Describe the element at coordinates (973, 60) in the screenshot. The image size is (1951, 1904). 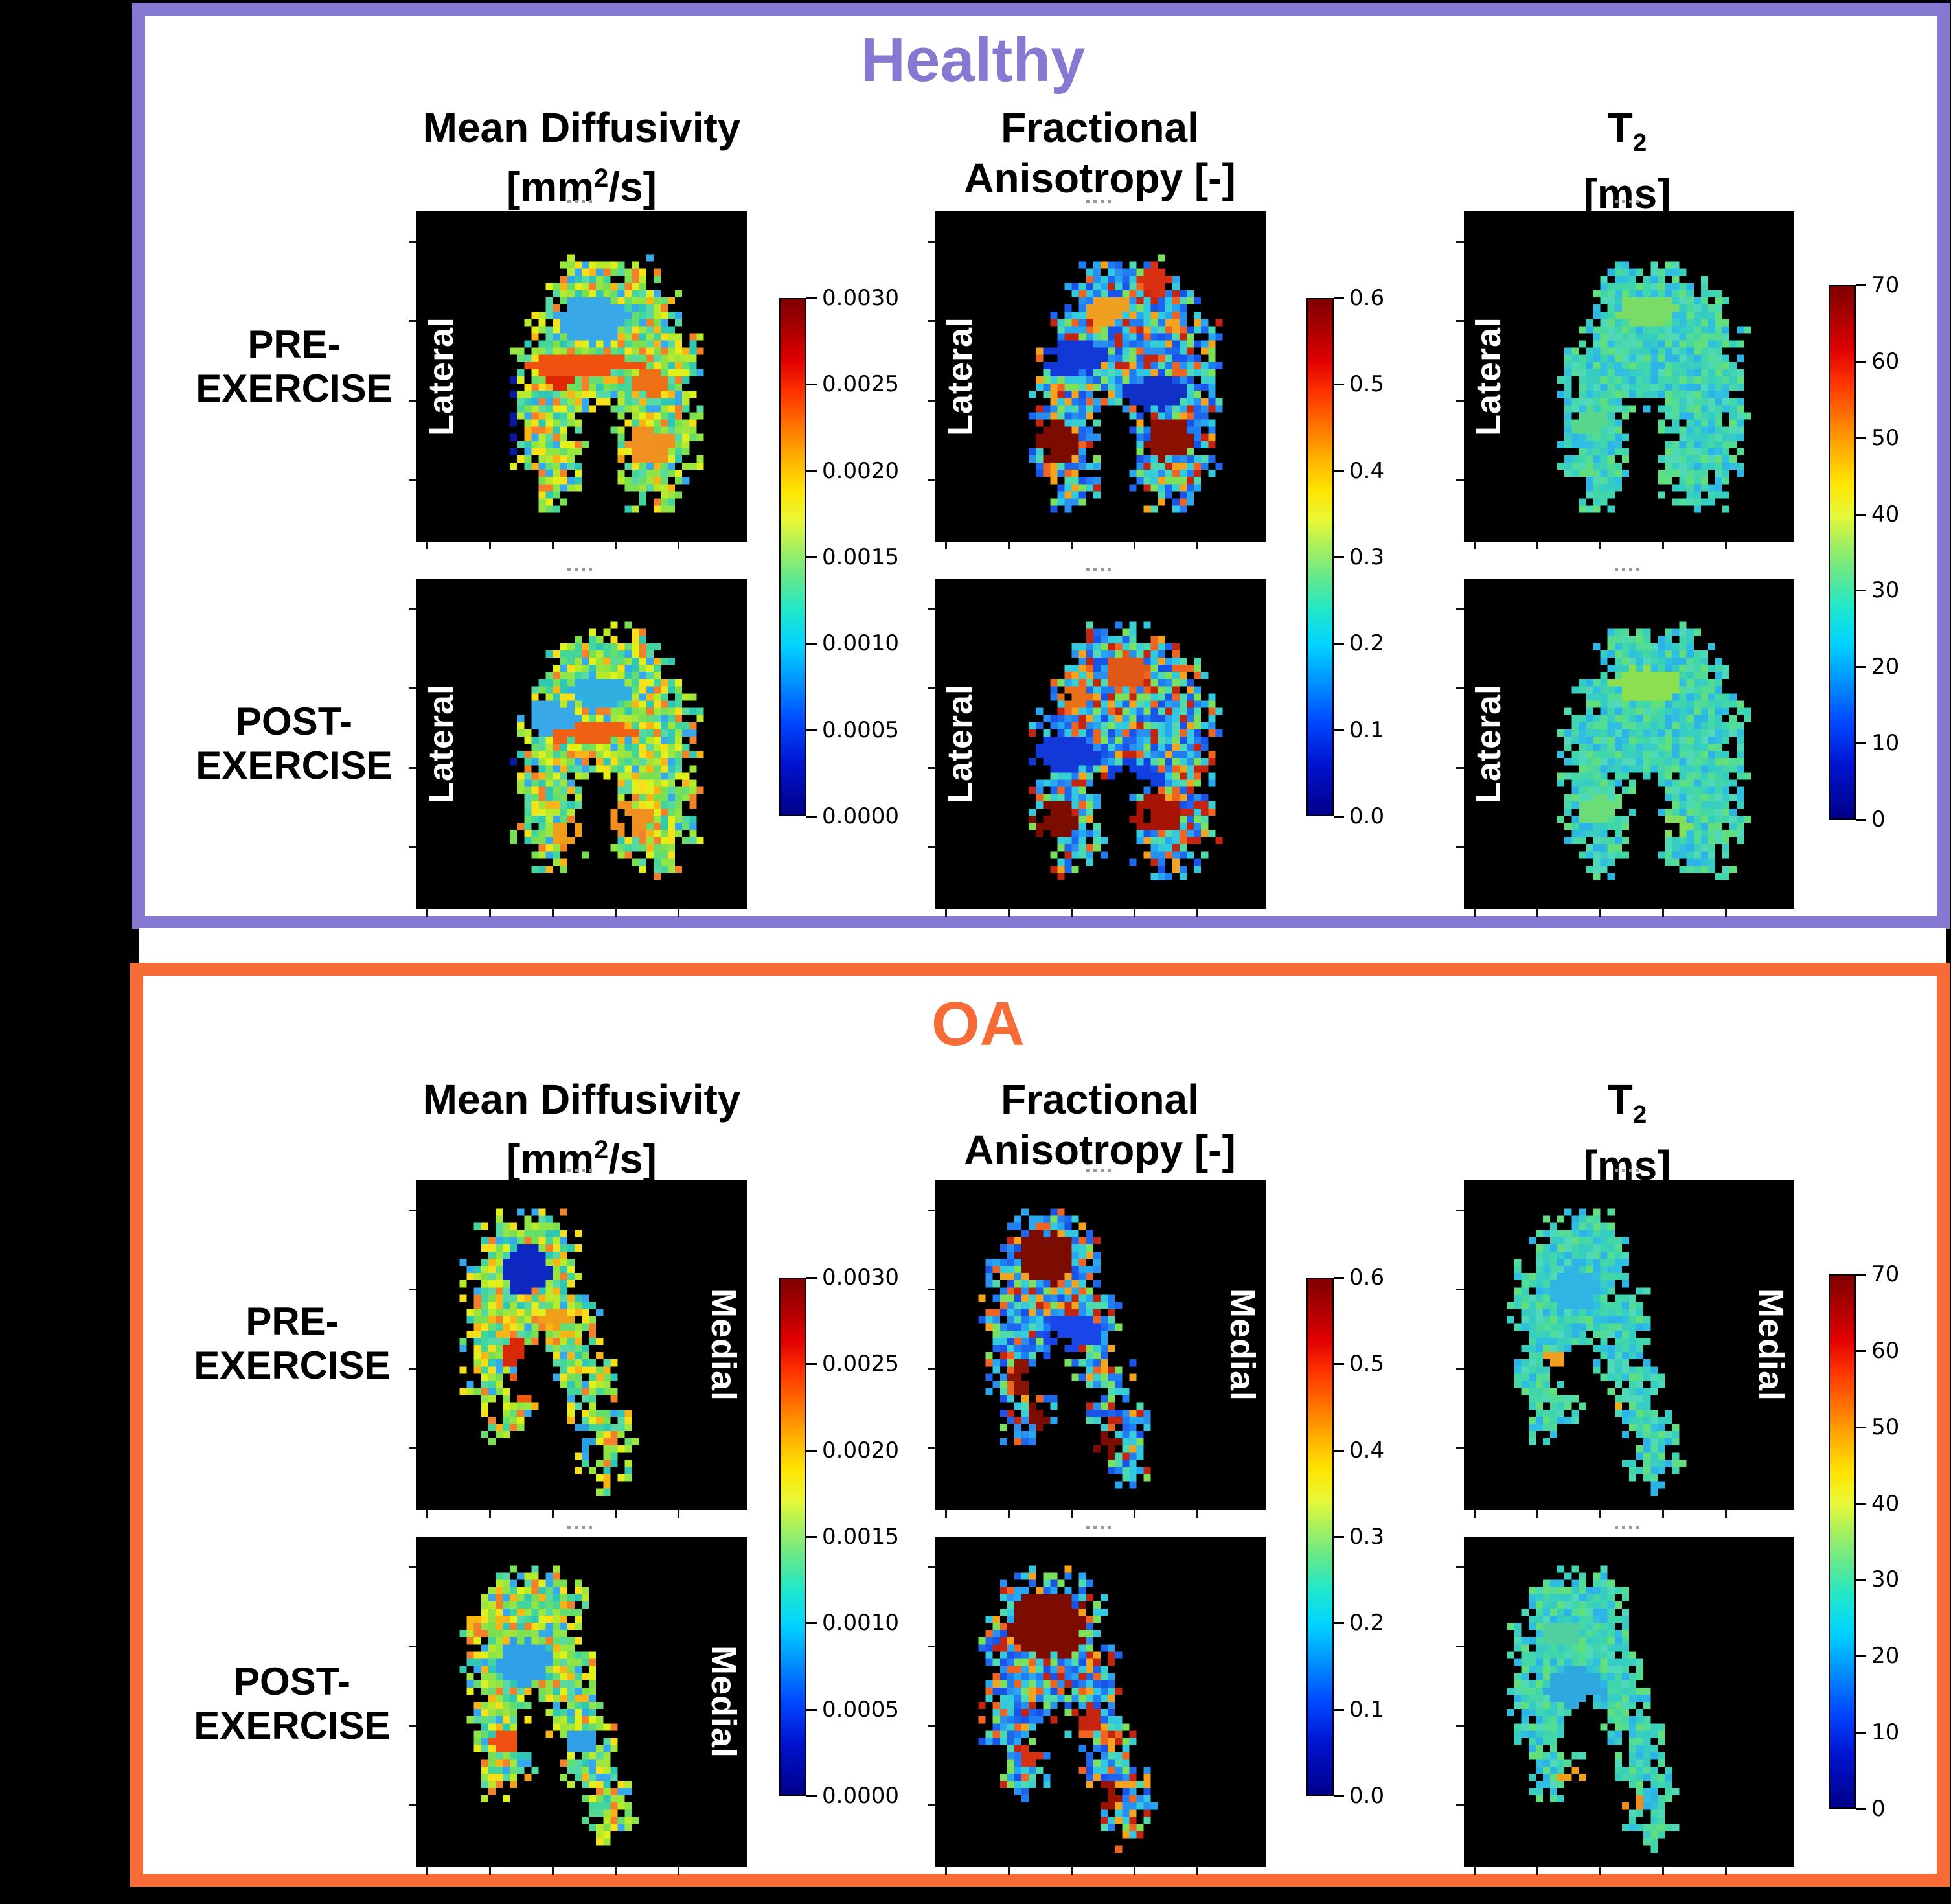
I see `healthy-panel-title: Healthy` at that location.